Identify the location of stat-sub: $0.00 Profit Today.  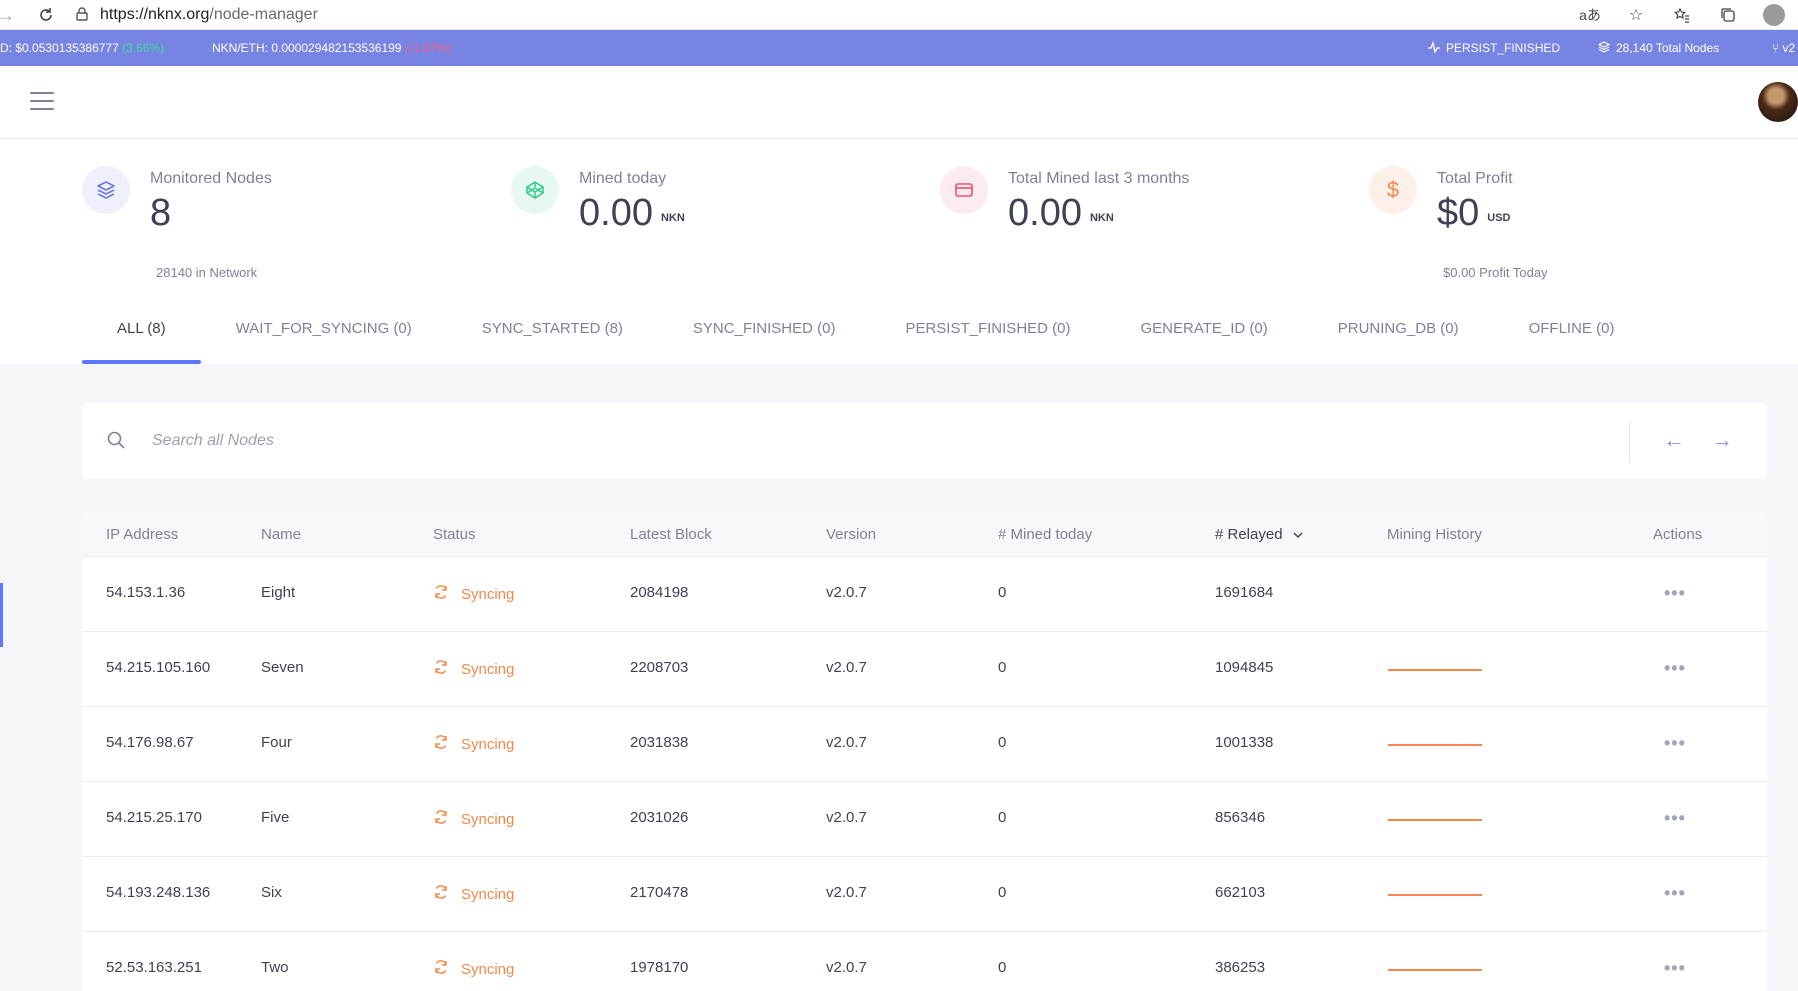
(1495, 272).